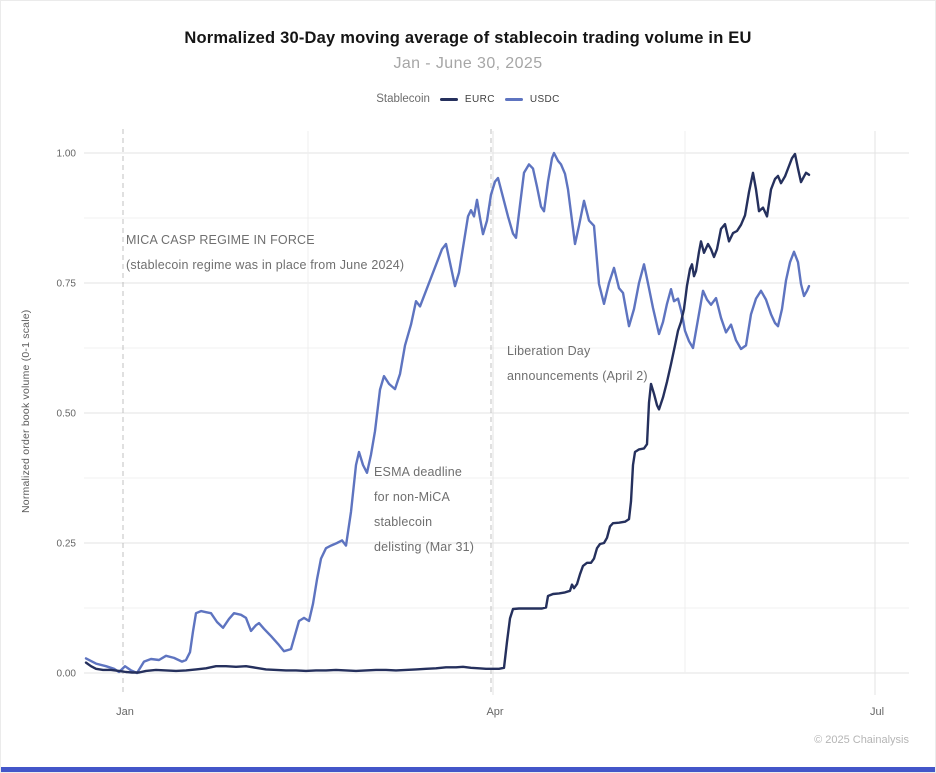 The height and width of the screenshot is (773, 936). What do you see at coordinates (494, 712) in the screenshot?
I see `x-tick-label: Apr` at bounding box center [494, 712].